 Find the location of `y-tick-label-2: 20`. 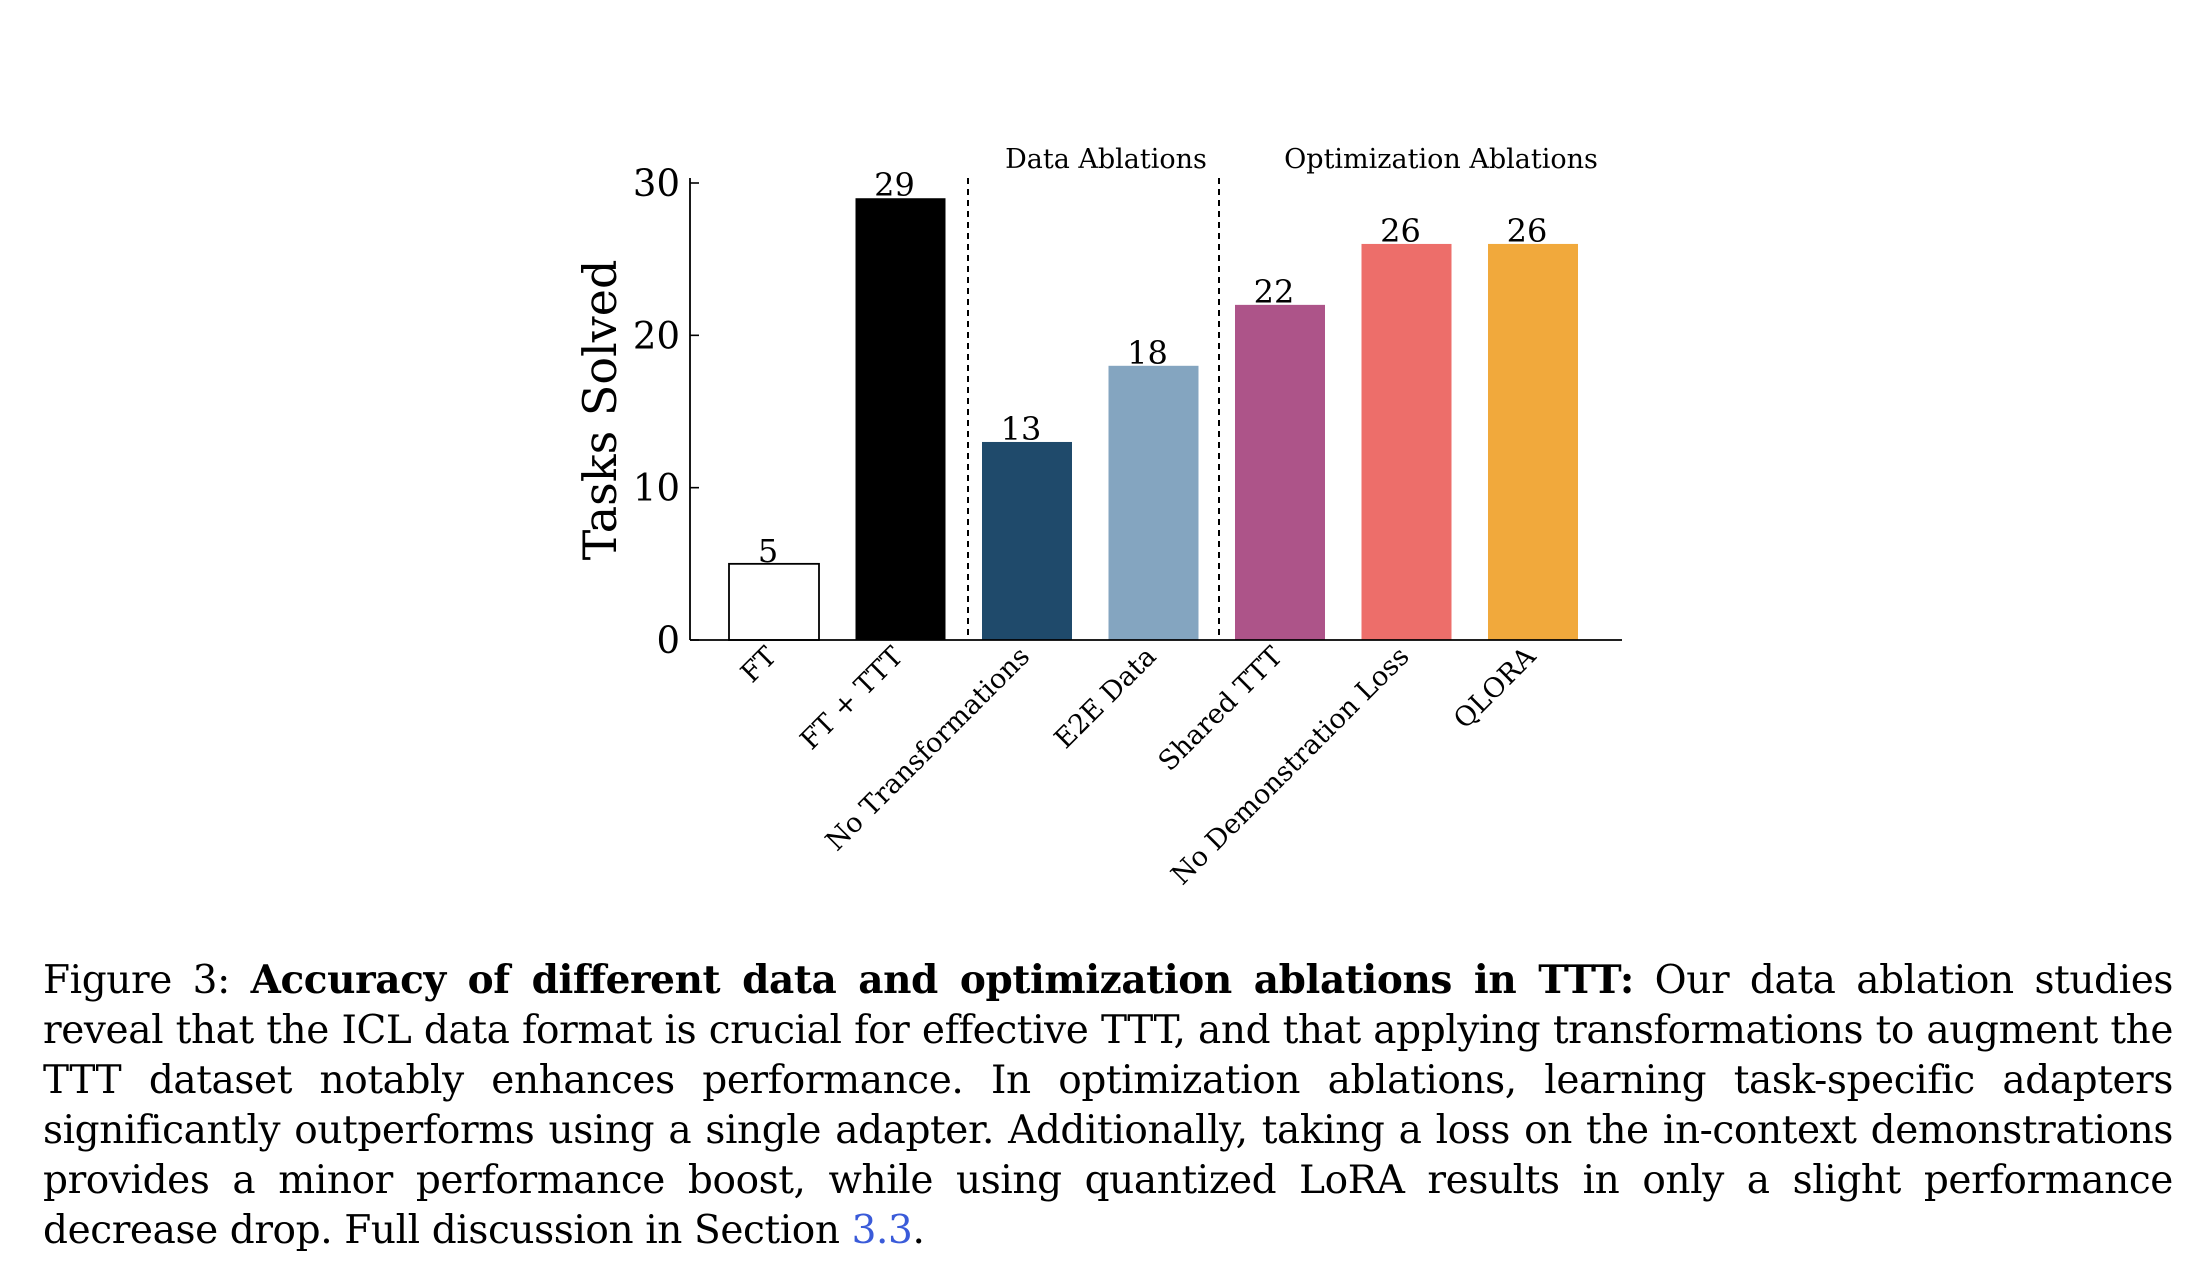

y-tick-label-2: 20 is located at coordinates (656, 335).